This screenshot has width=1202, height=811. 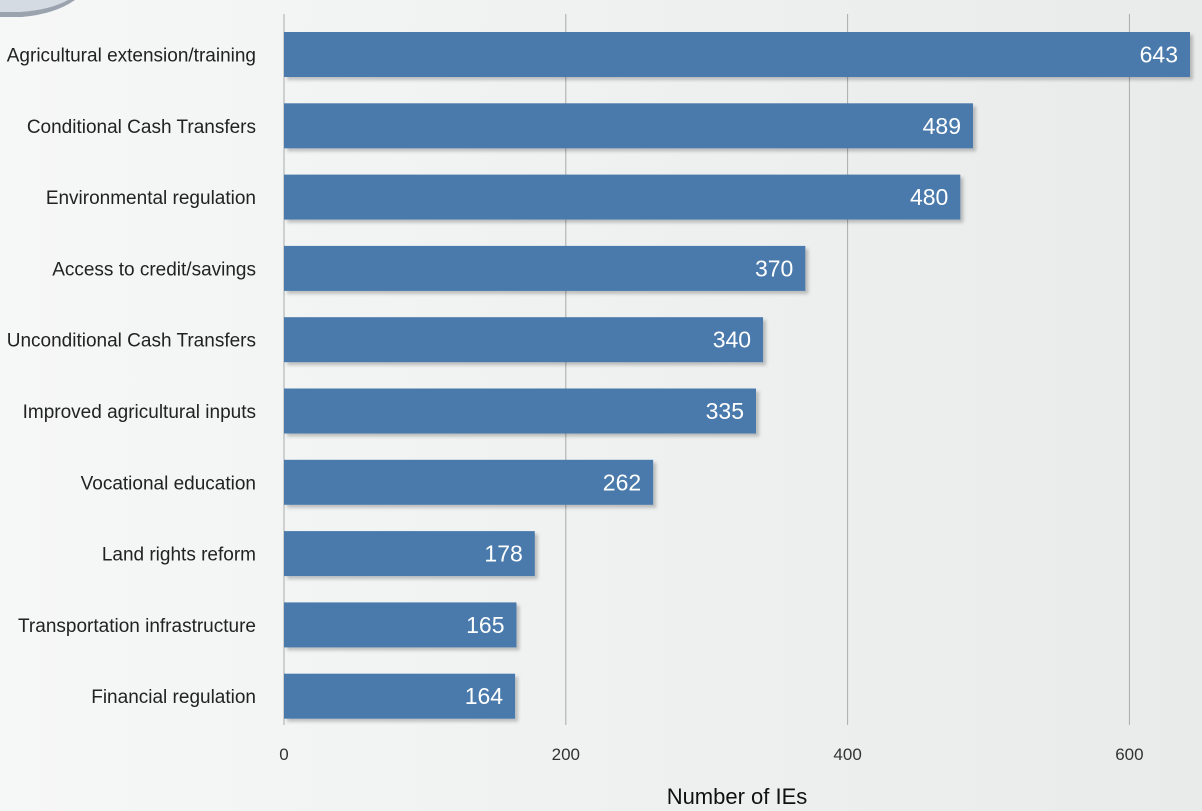 What do you see at coordinates (37, 8) in the screenshot?
I see `corner-decoration` at bounding box center [37, 8].